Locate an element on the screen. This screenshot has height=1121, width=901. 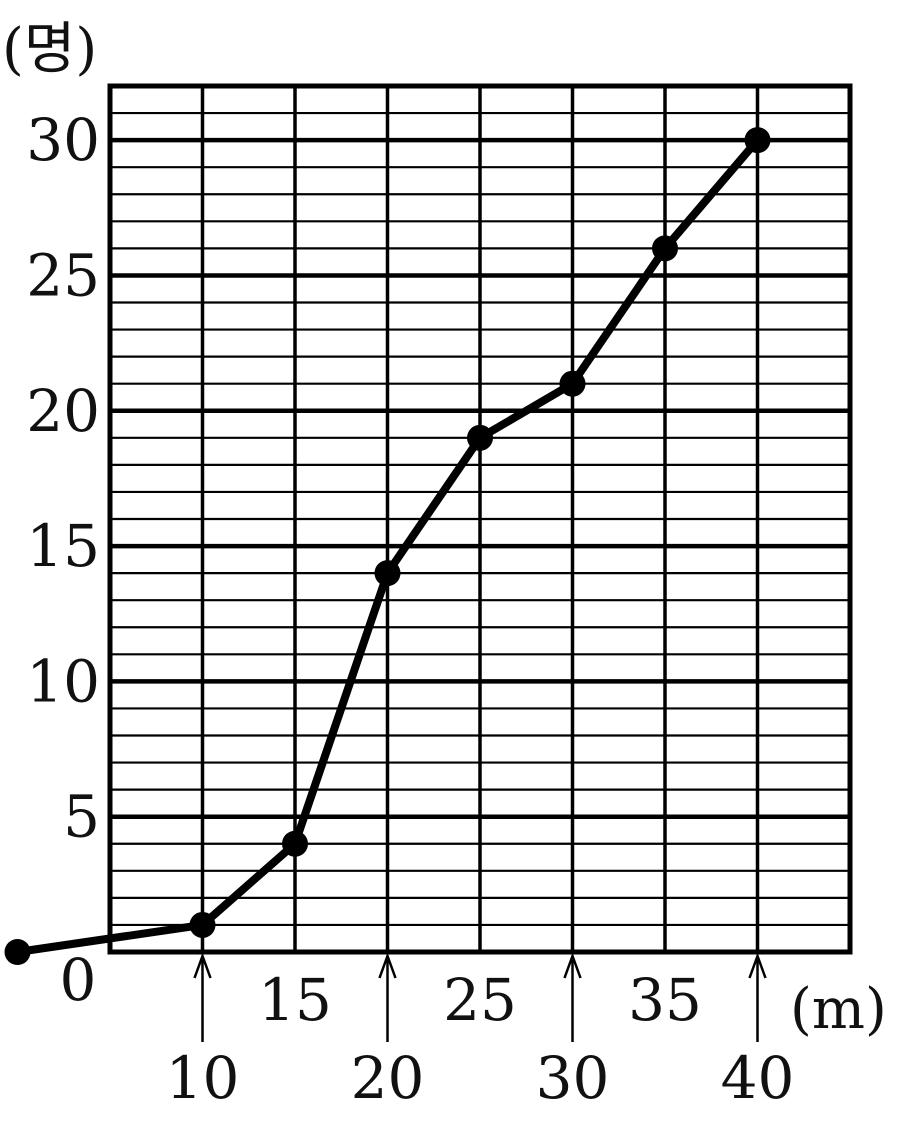
y-tick-label: 5 is located at coordinates (81, 817).